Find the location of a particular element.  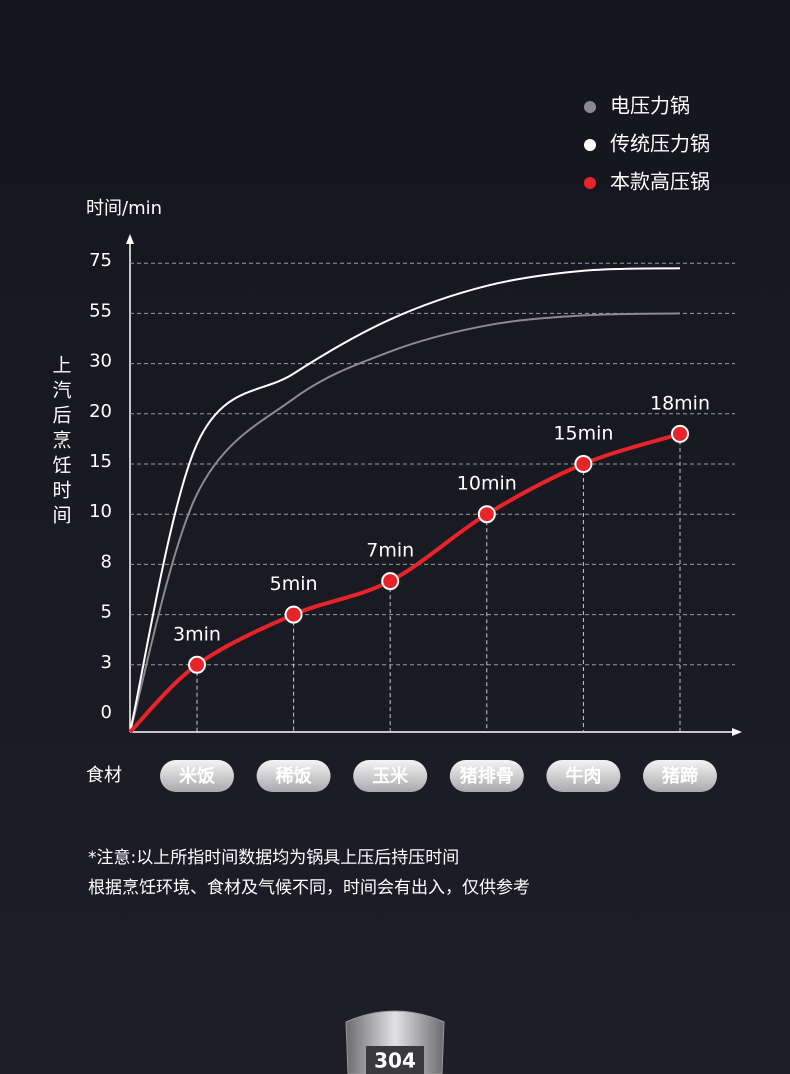

y-axis-label: 上汽后烹饪时间 is located at coordinates (61, 442).